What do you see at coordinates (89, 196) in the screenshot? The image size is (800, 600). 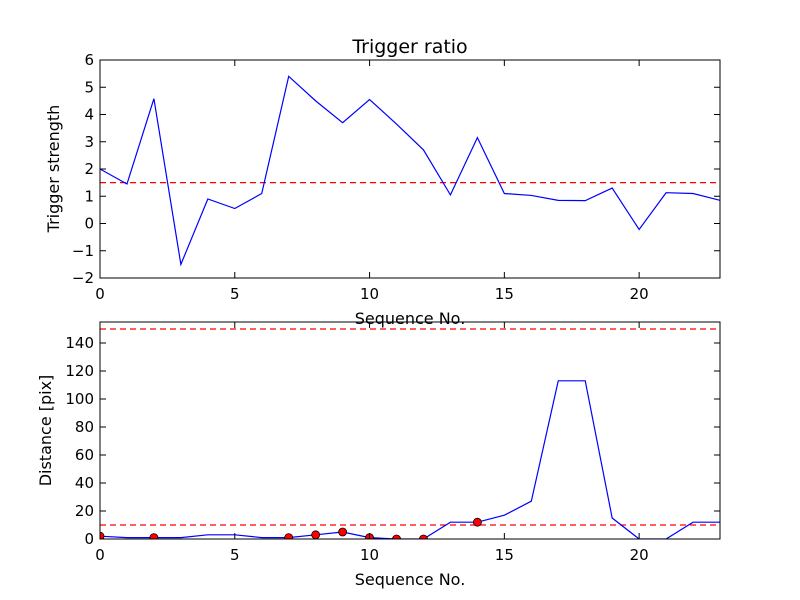 I see `y-tick-label: 1` at bounding box center [89, 196].